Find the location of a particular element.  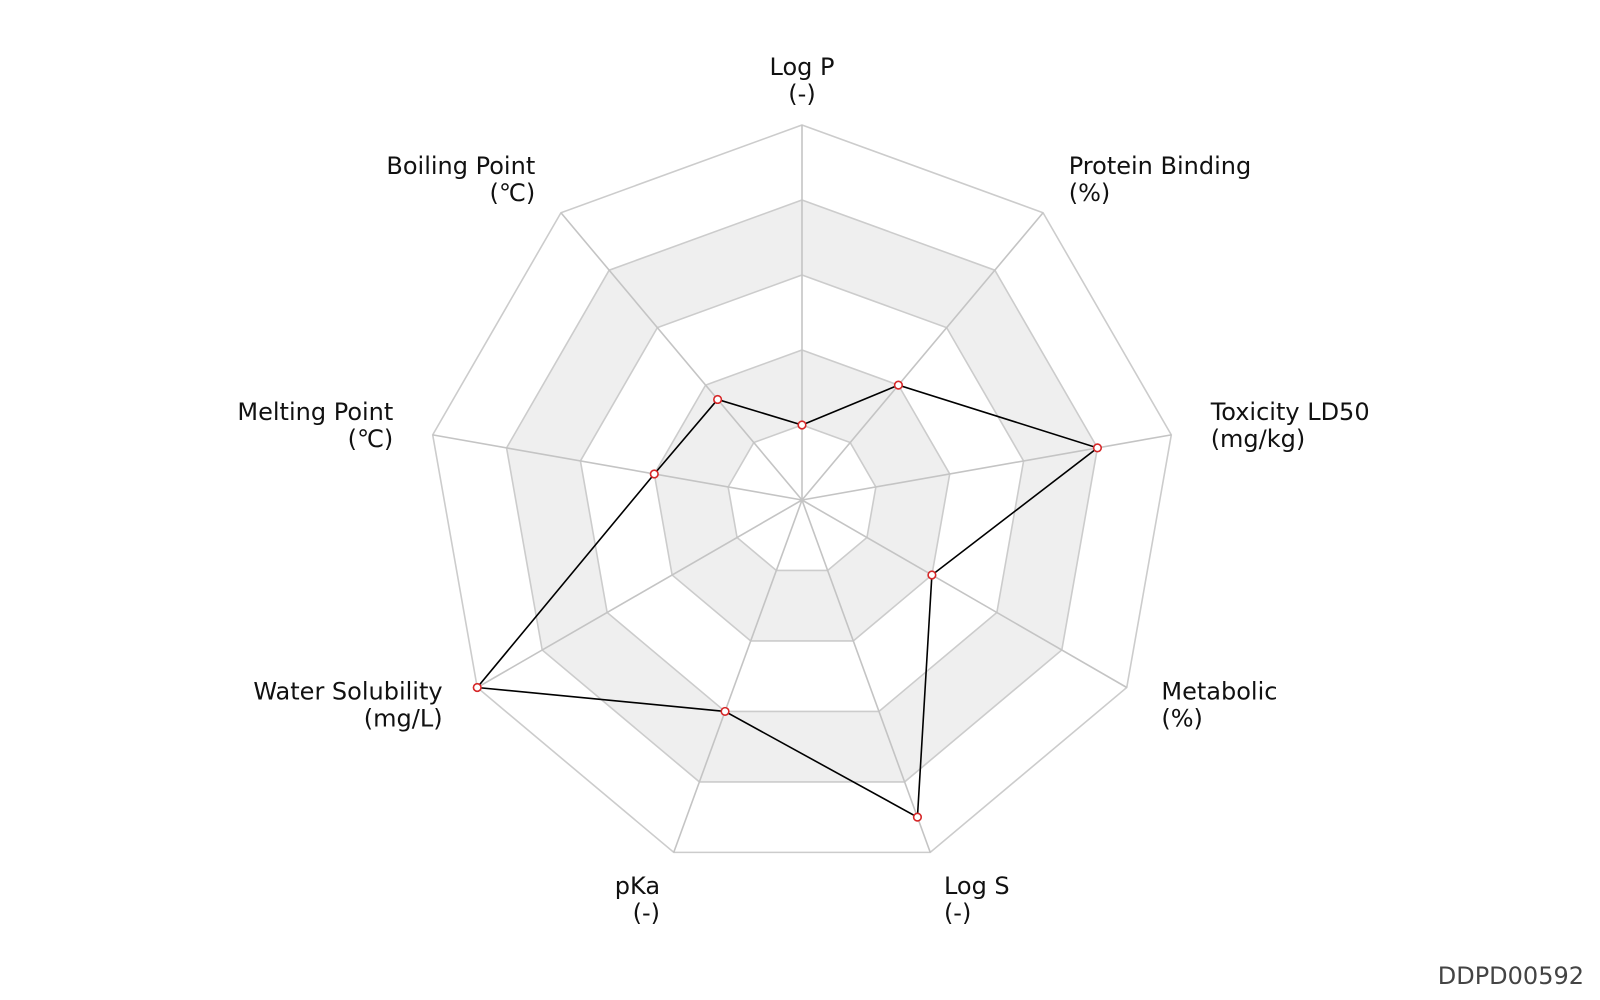

axis-name-7: Melting Point is located at coordinates (315, 412).